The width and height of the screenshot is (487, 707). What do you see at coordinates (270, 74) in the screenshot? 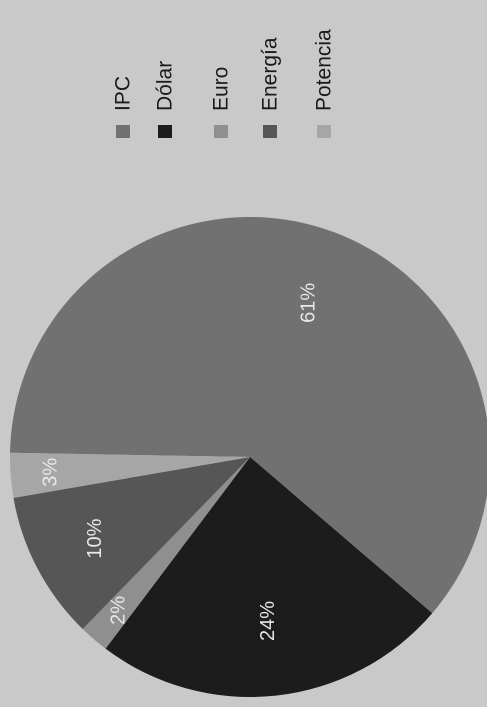
I see `legend-label-energia: Energía` at bounding box center [270, 74].